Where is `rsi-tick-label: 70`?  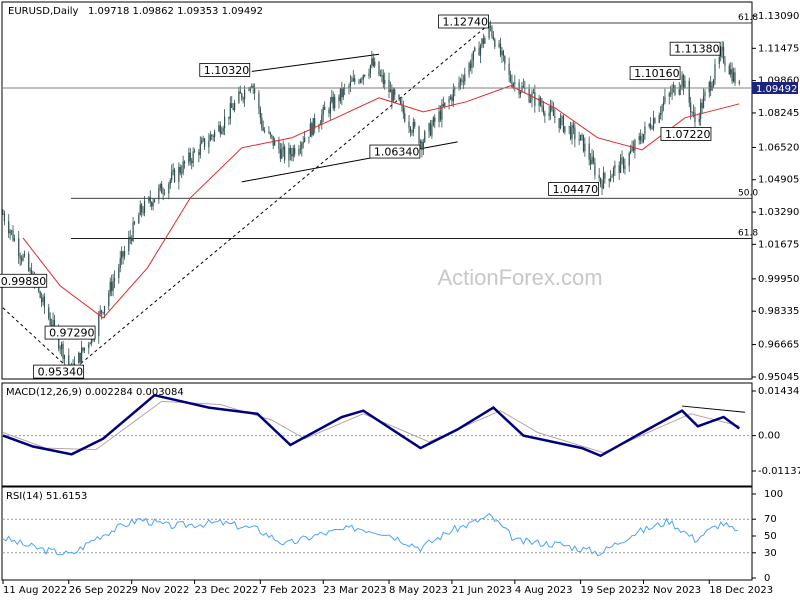 rsi-tick-label: 70 is located at coordinates (770, 519).